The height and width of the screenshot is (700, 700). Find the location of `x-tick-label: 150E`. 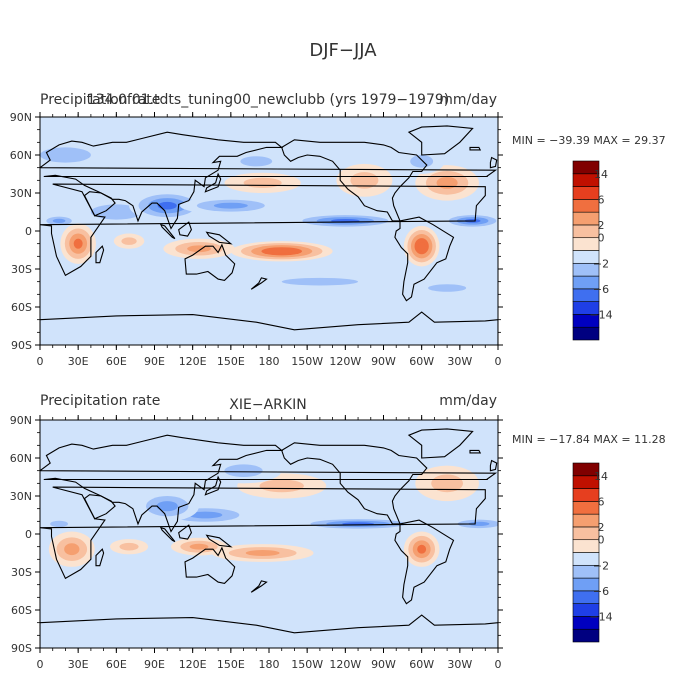

x-tick-label: 150E is located at coordinates (231, 664).